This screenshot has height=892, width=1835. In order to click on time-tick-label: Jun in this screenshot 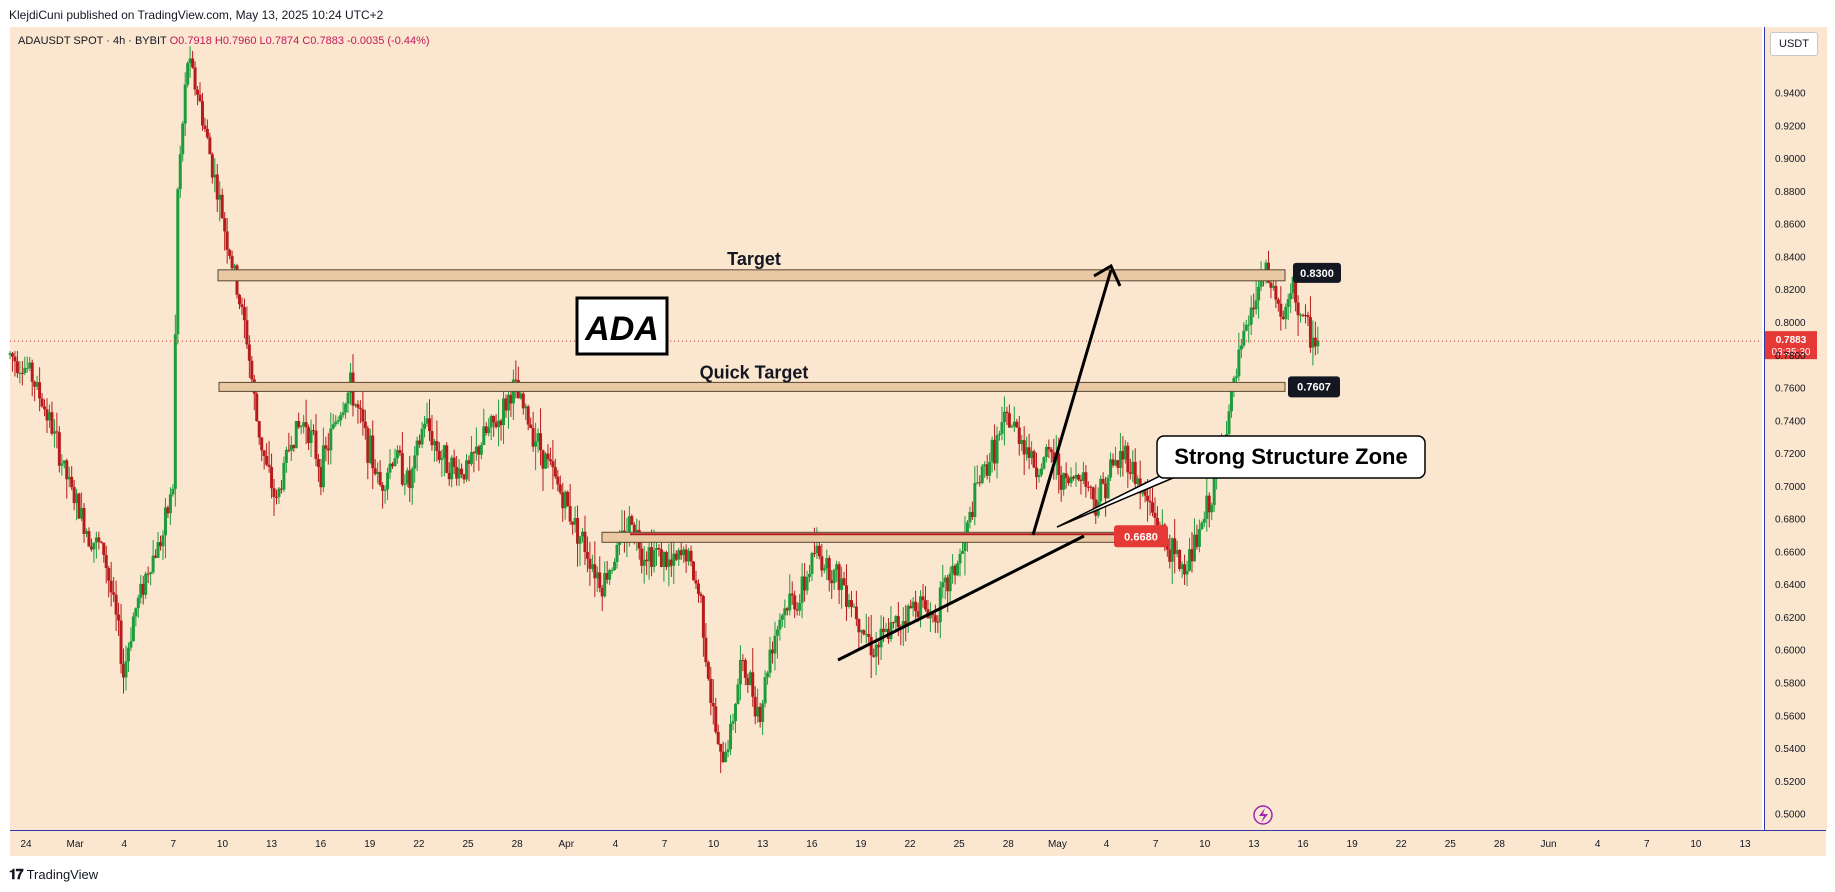, I will do `click(1548, 844)`.